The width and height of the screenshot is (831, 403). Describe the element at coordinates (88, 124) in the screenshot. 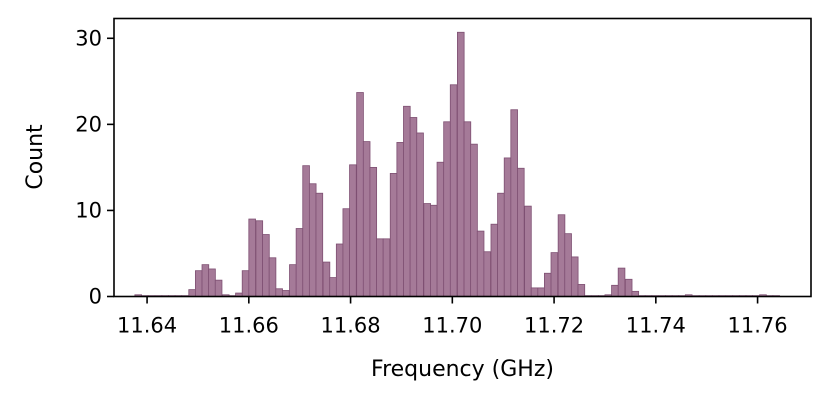

I see `y-tick-label: 20` at that location.